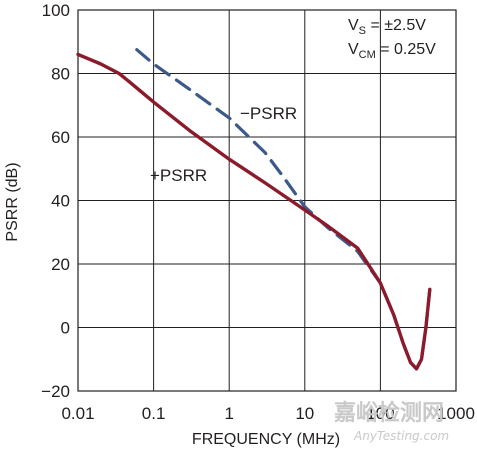 This screenshot has width=477, height=452. I want to click on y-tick-label: 80, so click(60, 74).